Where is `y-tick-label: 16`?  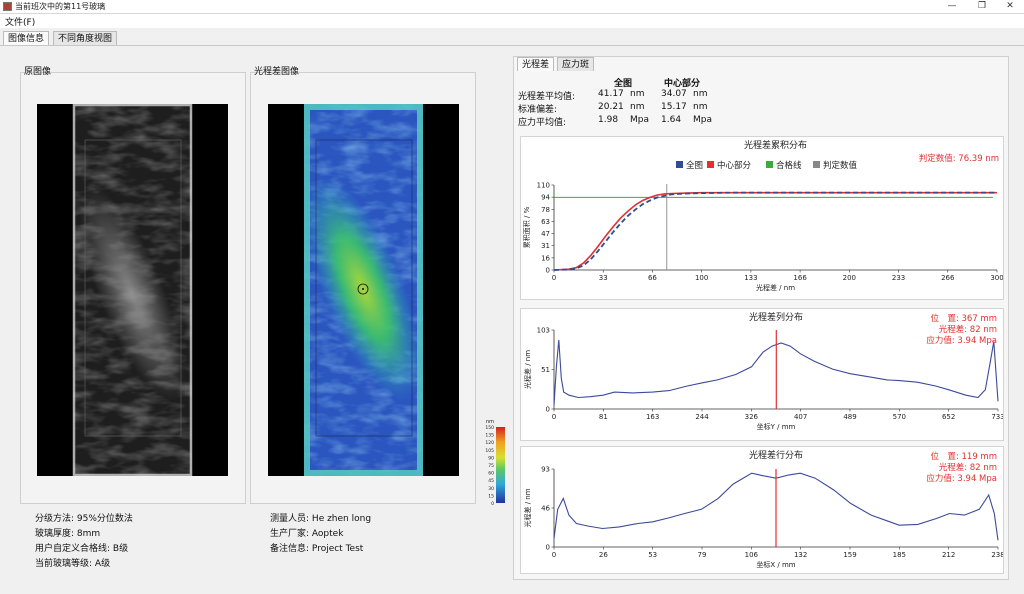
y-tick-label: 16 is located at coordinates (545, 258).